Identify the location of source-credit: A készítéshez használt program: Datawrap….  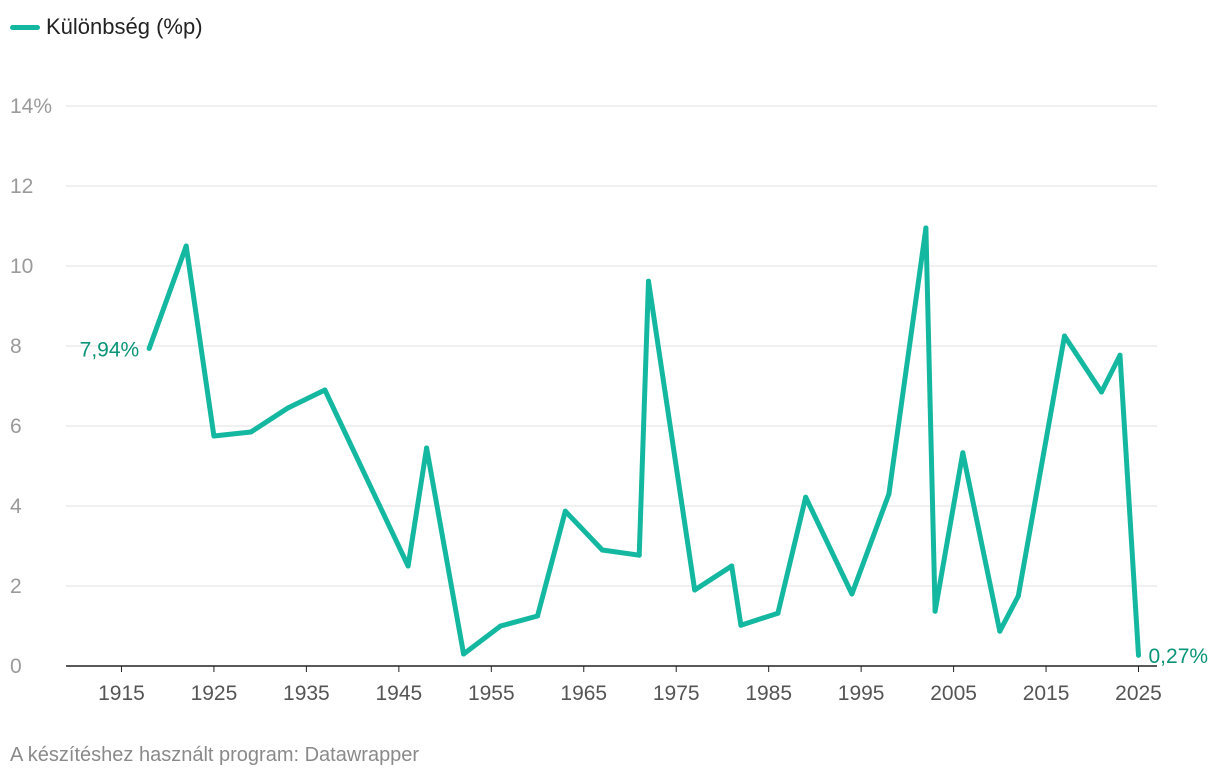
(215, 755).